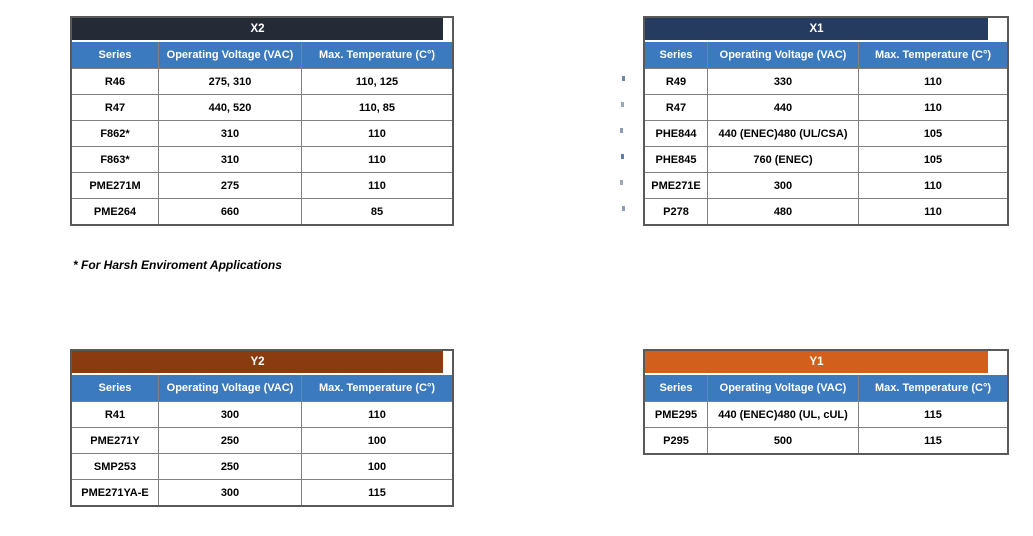 The image size is (1033, 536). I want to click on series-cell: SMP253, so click(115, 466).